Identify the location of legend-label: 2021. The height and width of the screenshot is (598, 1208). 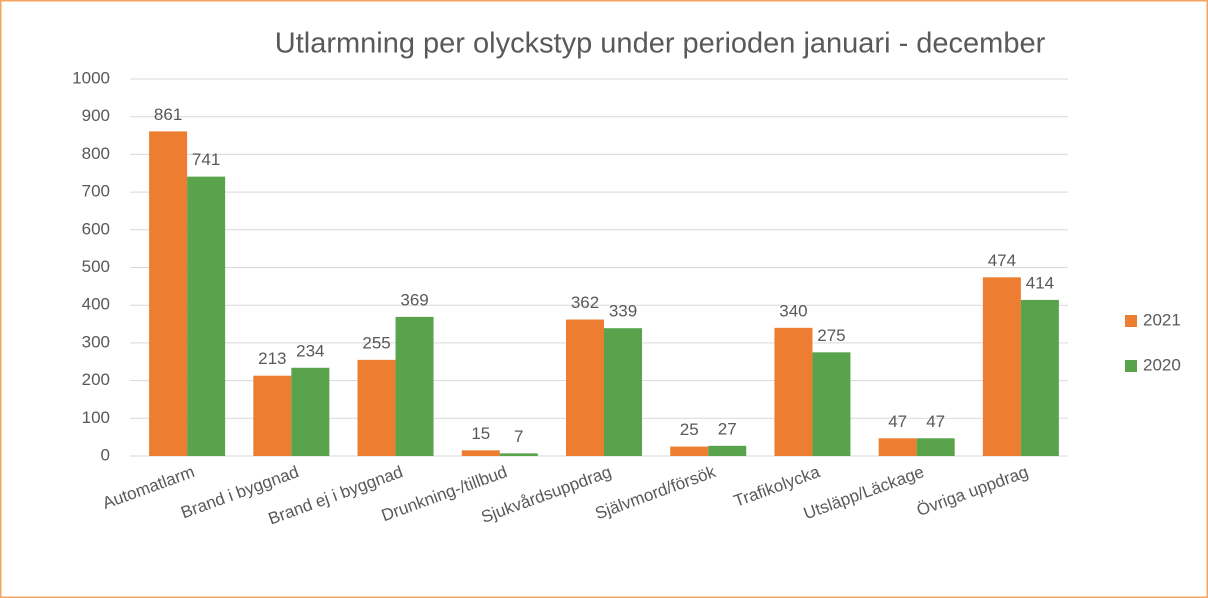
(1162, 319).